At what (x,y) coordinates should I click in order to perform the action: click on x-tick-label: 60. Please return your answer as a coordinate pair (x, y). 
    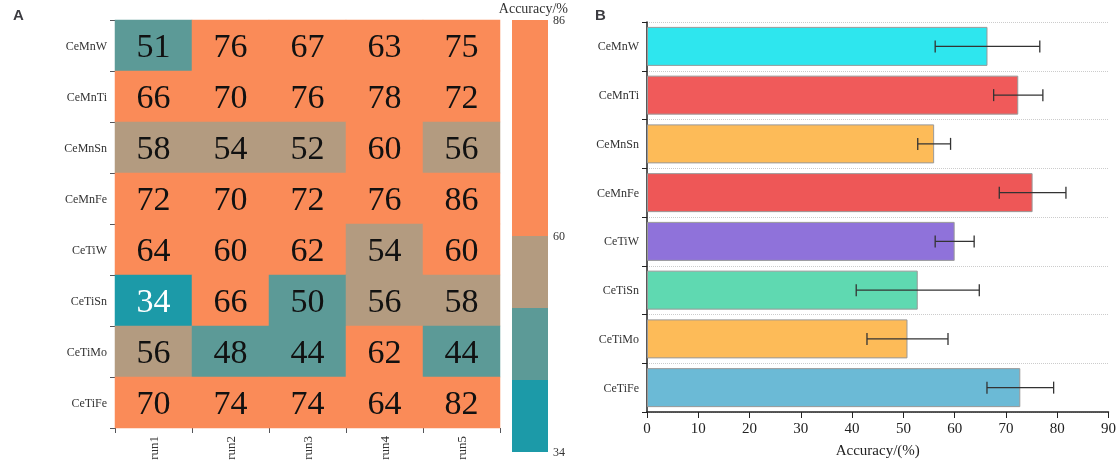
    Looking at the image, I should click on (955, 427).